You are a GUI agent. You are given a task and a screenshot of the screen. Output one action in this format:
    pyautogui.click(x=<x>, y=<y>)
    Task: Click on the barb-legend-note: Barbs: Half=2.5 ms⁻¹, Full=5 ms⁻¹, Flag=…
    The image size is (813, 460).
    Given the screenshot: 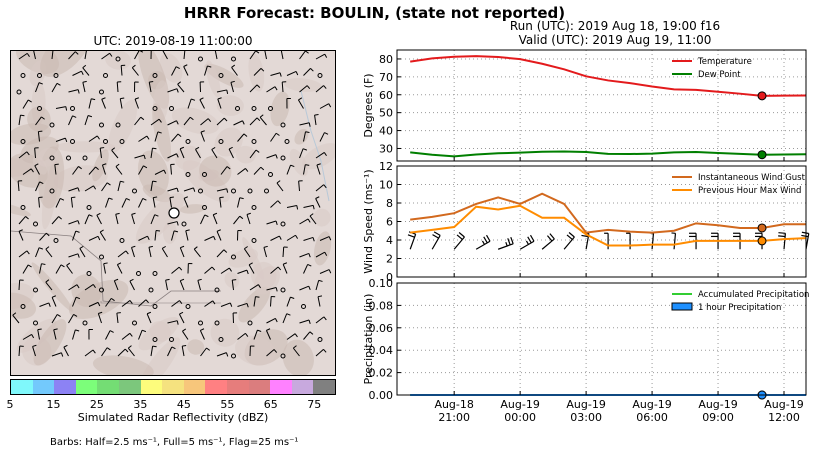 What is the action you would take?
    pyautogui.click(x=174, y=442)
    